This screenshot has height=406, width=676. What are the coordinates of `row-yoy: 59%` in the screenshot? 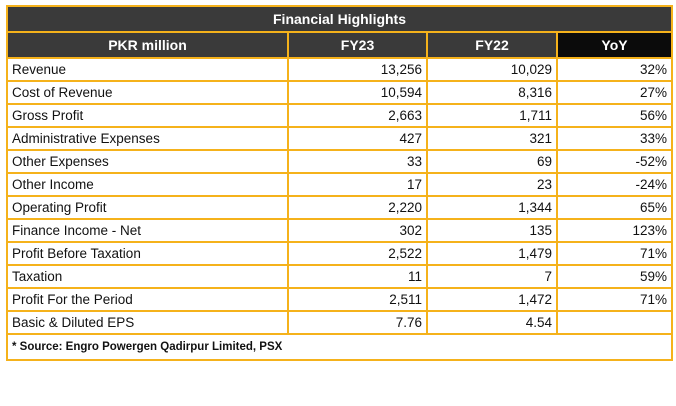 It's located at (614, 276).